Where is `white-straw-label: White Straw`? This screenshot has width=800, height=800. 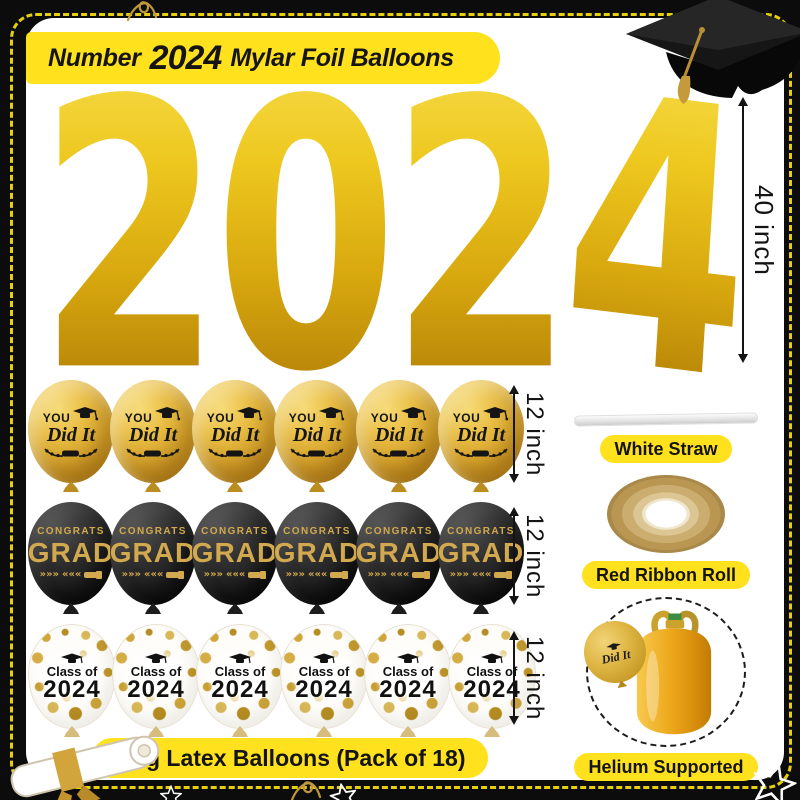 white-straw-label: White Straw is located at coordinates (666, 449).